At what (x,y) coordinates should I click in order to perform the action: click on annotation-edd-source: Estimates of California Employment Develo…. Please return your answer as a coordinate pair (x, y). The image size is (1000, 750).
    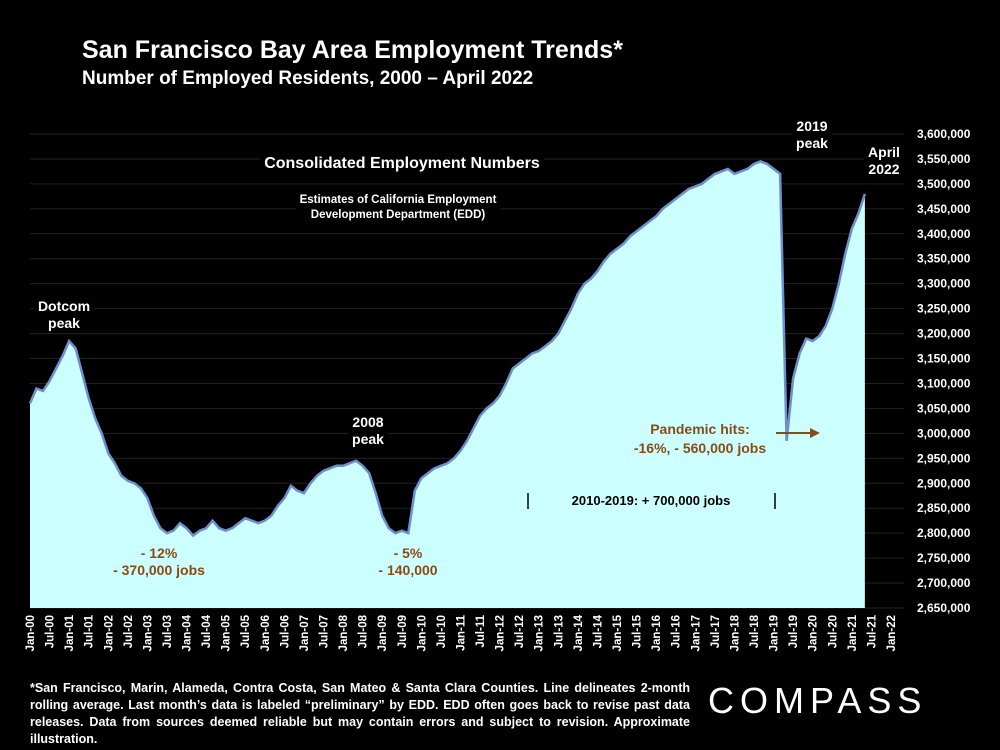
    Looking at the image, I should click on (398, 207).